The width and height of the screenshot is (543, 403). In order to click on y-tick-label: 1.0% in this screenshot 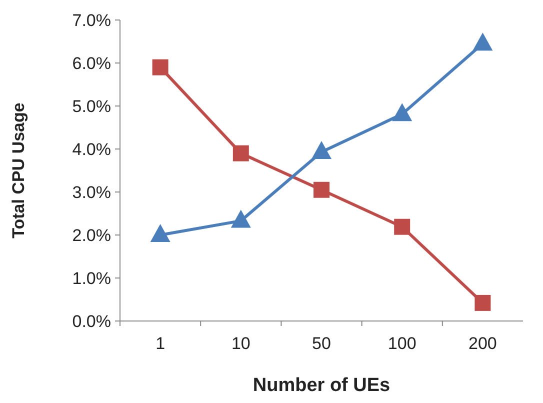, I will do `click(91, 278)`.